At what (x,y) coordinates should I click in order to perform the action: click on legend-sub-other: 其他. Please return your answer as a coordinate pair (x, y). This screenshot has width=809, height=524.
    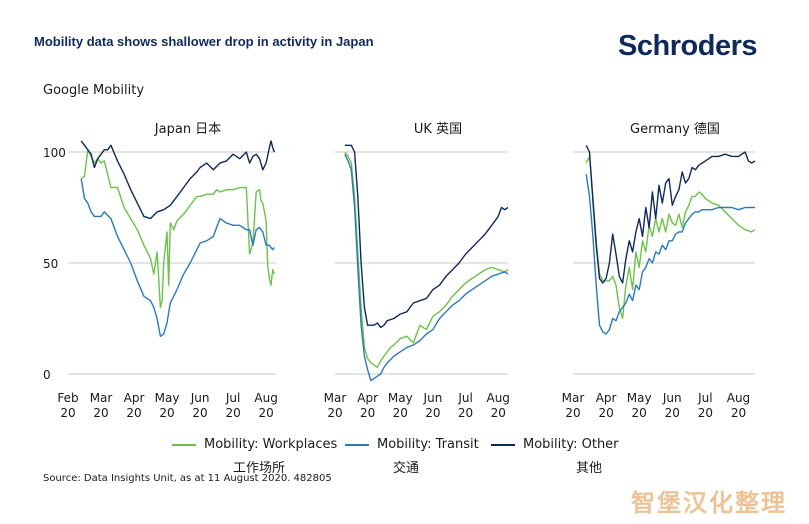
    Looking at the image, I should click on (589, 468).